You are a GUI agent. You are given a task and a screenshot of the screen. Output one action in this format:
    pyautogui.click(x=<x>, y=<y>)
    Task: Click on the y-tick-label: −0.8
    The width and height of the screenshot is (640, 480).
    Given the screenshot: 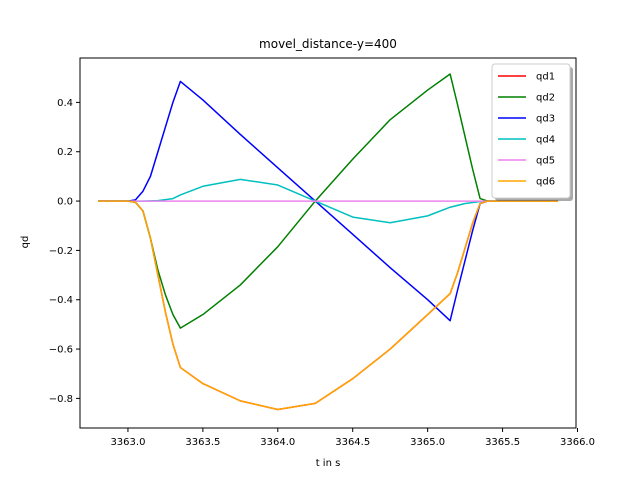 What is the action you would take?
    pyautogui.click(x=61, y=399)
    